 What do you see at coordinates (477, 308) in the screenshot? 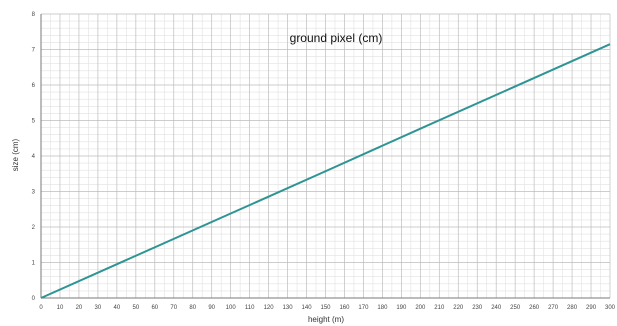
I see `x-tick-label: 230` at bounding box center [477, 308].